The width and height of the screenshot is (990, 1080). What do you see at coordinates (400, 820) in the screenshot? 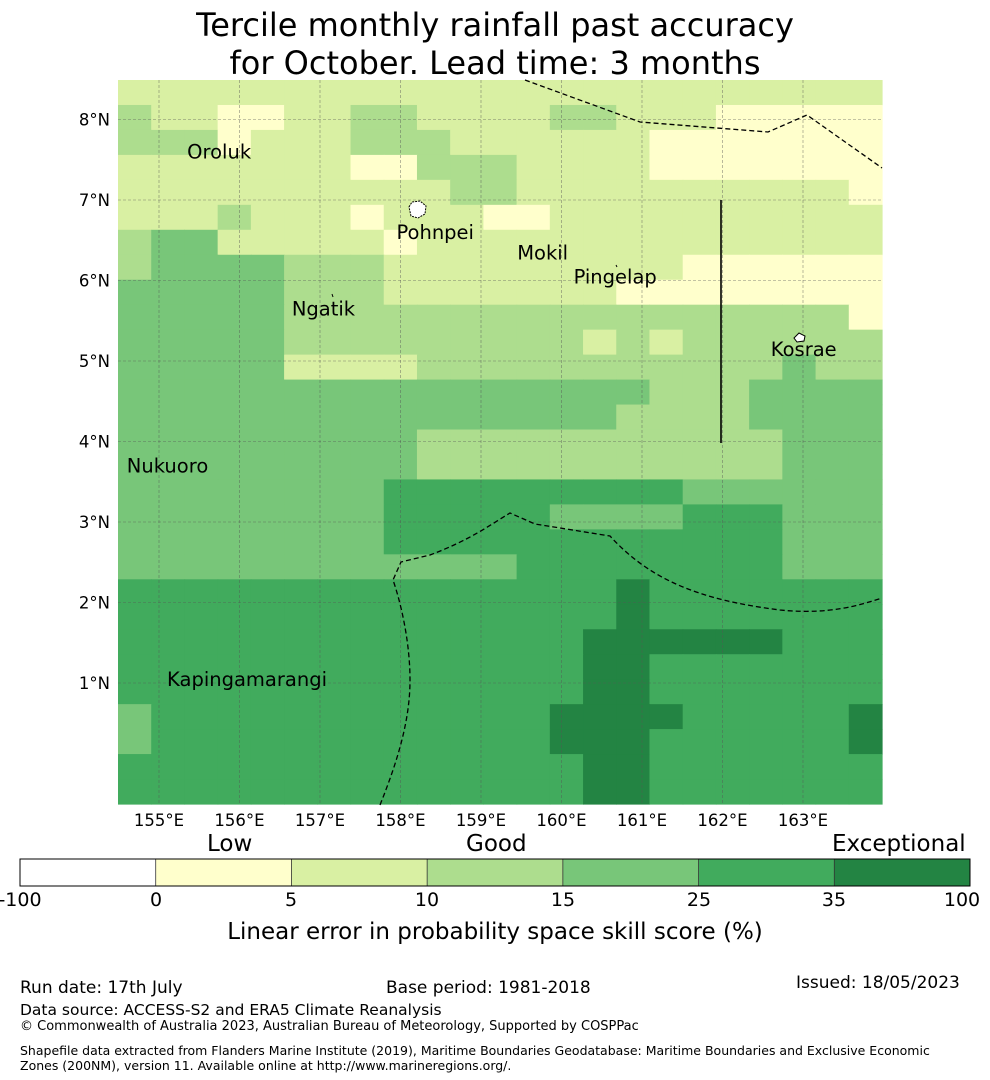
I see `longitude-label: 158°E` at bounding box center [400, 820].